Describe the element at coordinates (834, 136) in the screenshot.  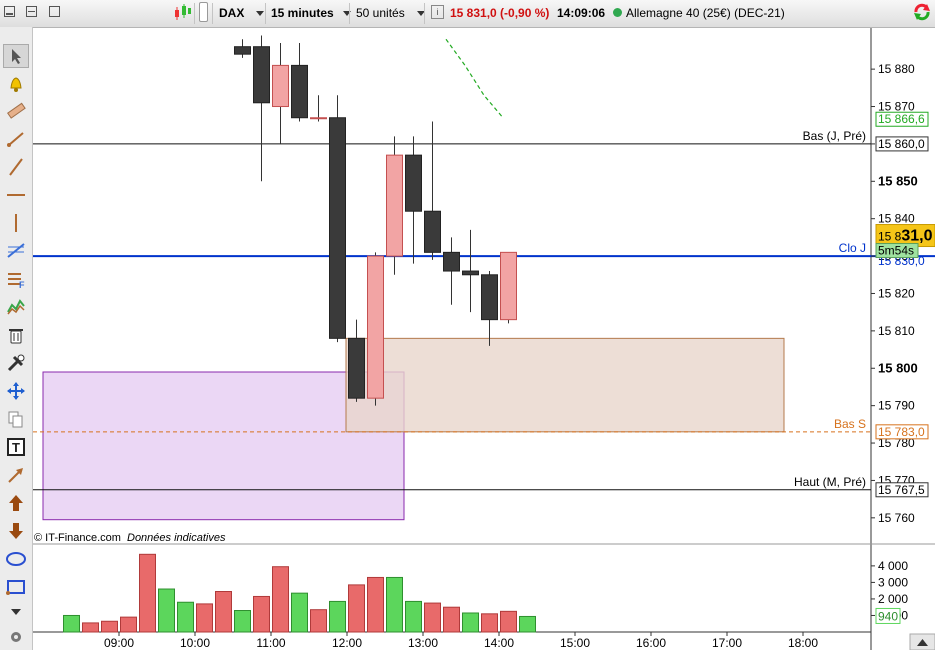
I see `bas-j-pre-label: Bas (J, Pré)` at that location.